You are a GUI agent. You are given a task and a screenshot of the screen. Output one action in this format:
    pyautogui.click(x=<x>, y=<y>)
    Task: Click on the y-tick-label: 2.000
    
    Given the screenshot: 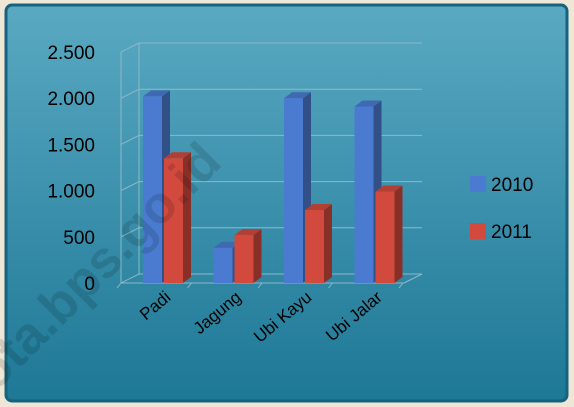 What is the action you would take?
    pyautogui.click(x=71, y=99)
    